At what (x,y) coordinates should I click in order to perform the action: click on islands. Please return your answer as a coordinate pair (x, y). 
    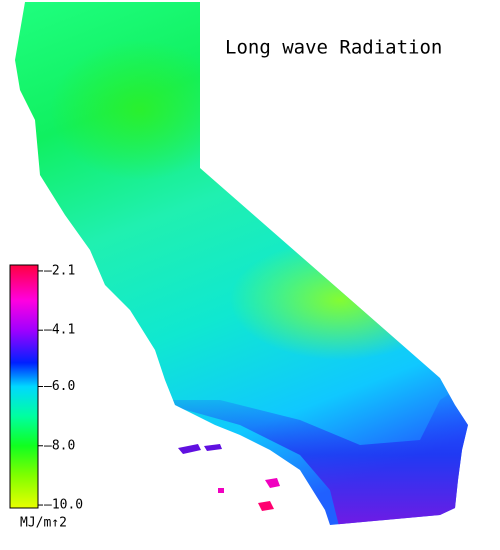
    Looking at the image, I should click on (229, 477).